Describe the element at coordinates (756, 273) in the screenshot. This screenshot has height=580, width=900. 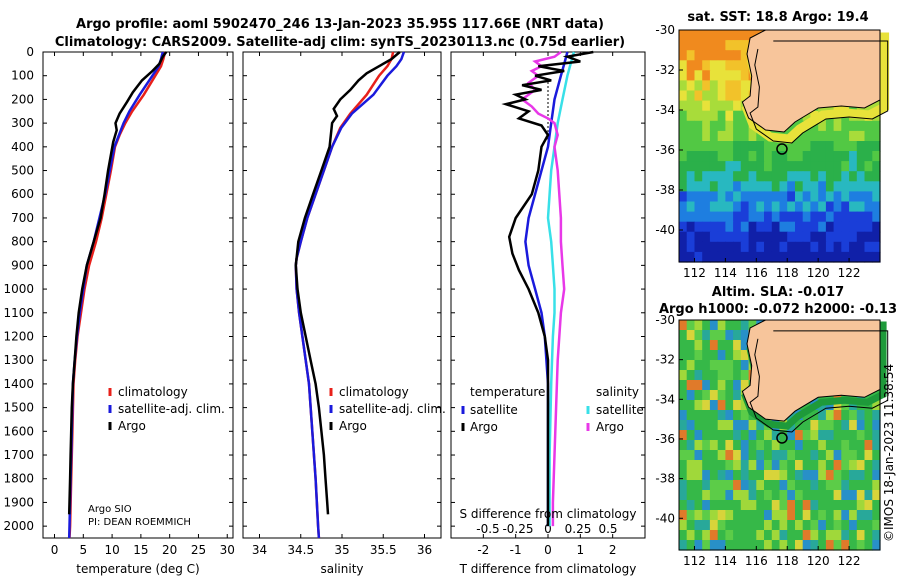
I see `map-x-tick-label: 116` at that location.